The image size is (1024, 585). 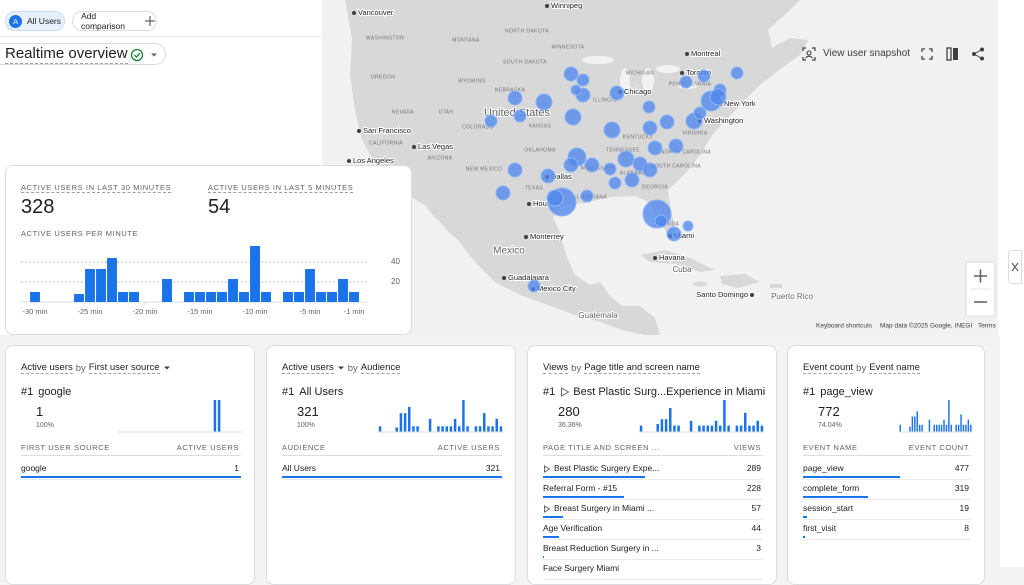 I want to click on card-metric: Event count, so click(x=828, y=368).